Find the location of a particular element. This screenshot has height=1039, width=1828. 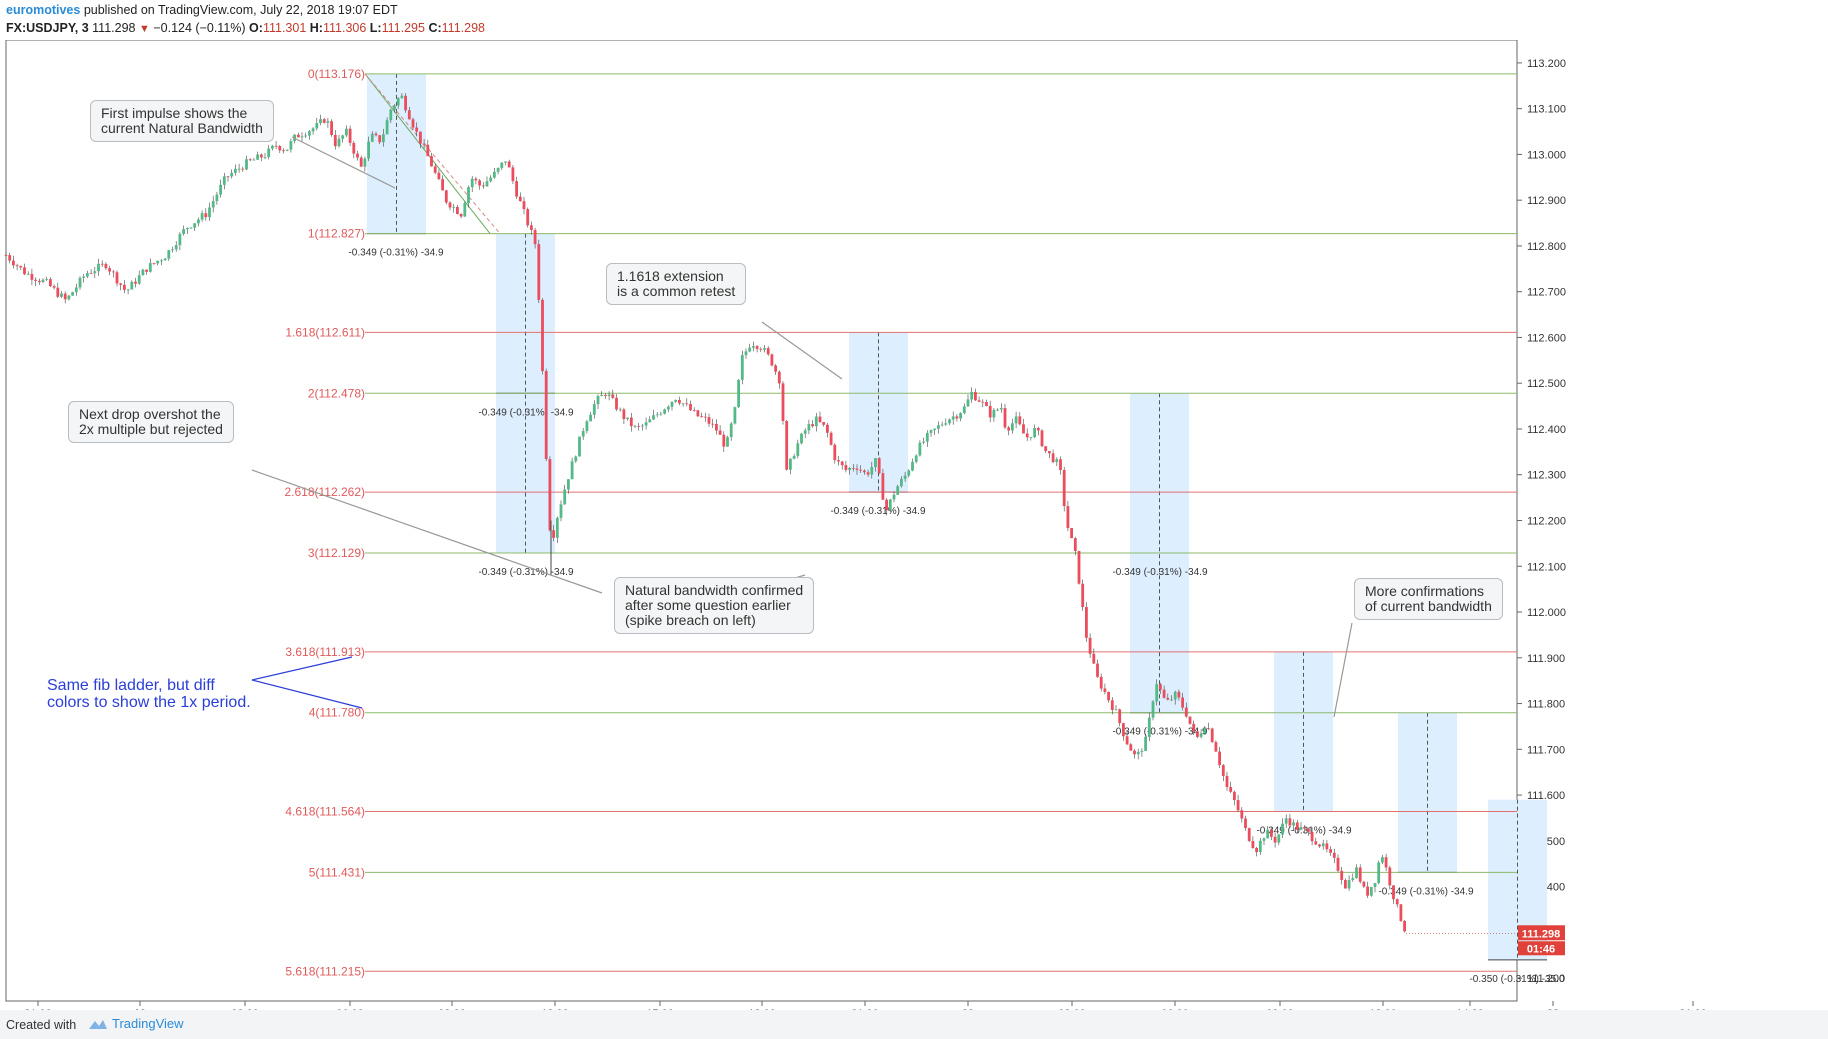

author-link: euromotives is located at coordinates (43, 10).